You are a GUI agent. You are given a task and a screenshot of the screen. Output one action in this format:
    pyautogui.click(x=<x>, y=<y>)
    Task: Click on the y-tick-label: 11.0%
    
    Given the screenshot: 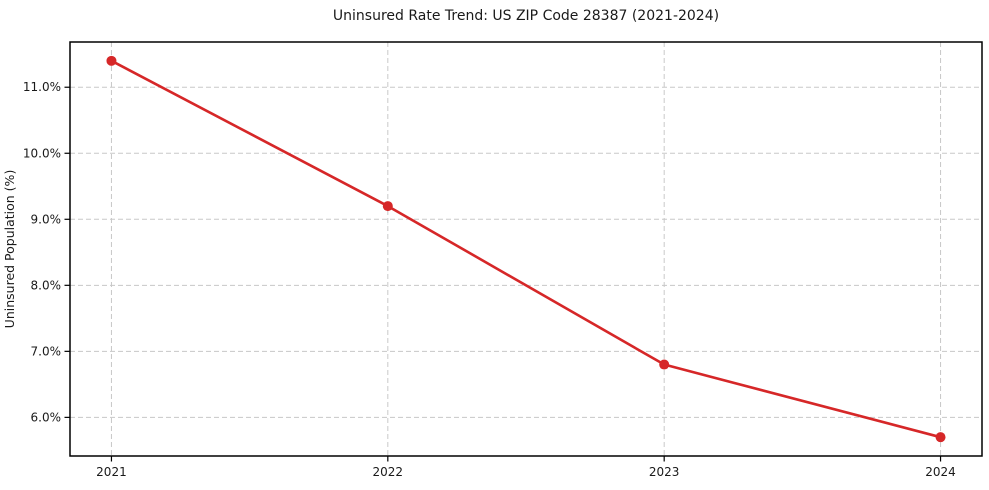 What is the action you would take?
    pyautogui.click(x=42, y=87)
    